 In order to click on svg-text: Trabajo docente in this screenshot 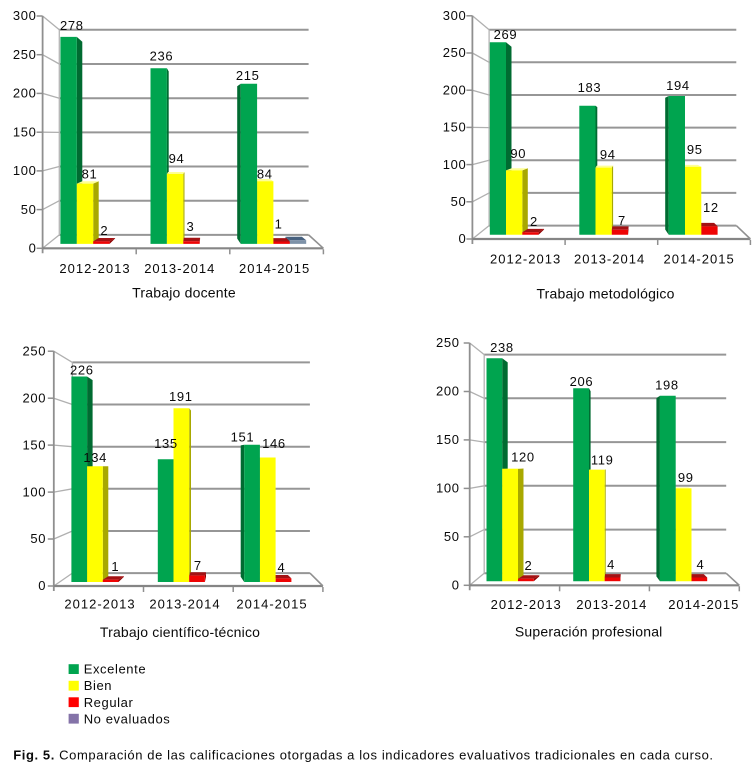, I will do `click(184, 293)`.